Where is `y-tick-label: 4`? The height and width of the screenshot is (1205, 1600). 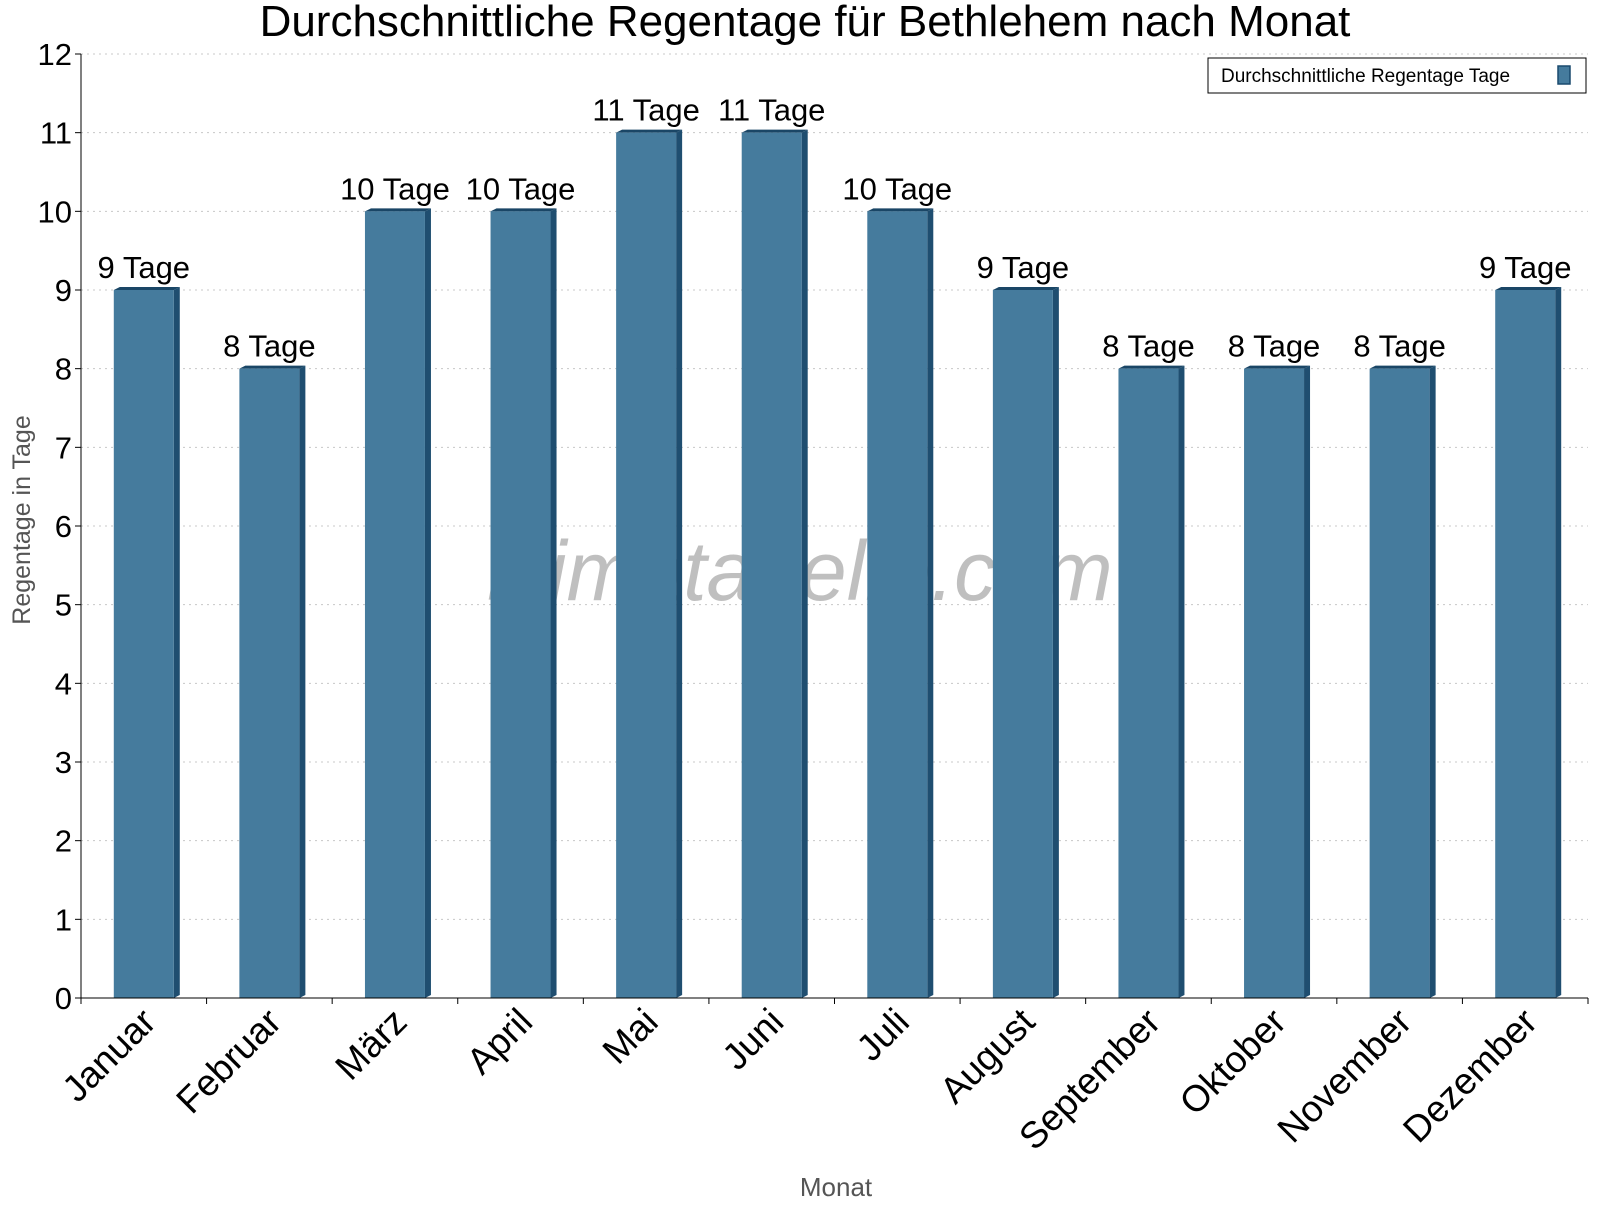
y-tick-label: 4 is located at coordinates (63, 683).